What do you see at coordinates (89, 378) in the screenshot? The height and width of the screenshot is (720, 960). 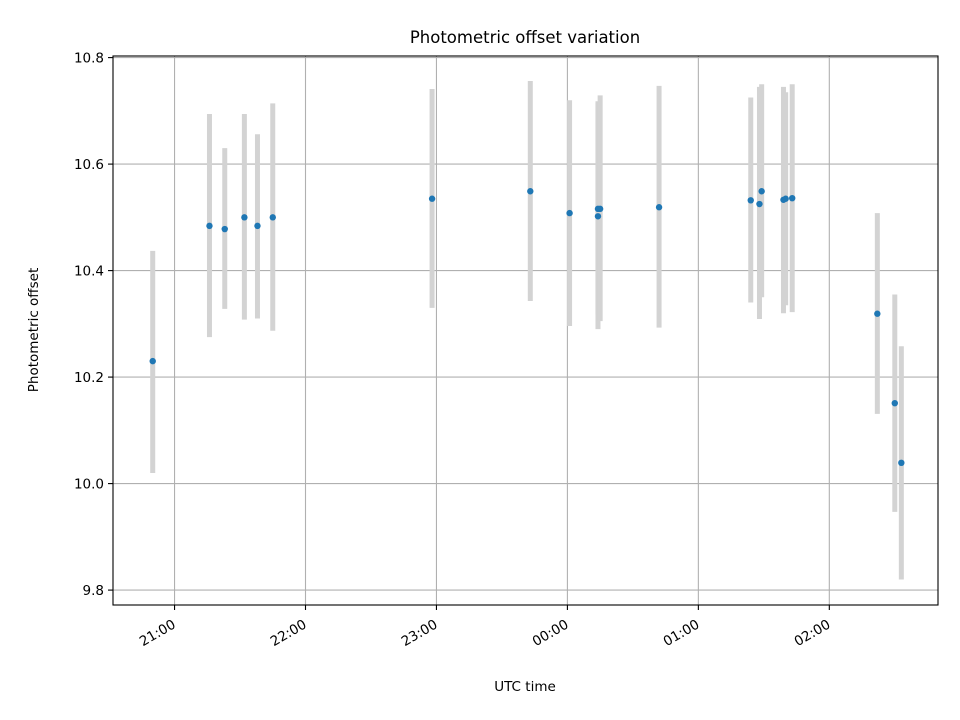 I see `y-tick-label: 10.2` at bounding box center [89, 378].